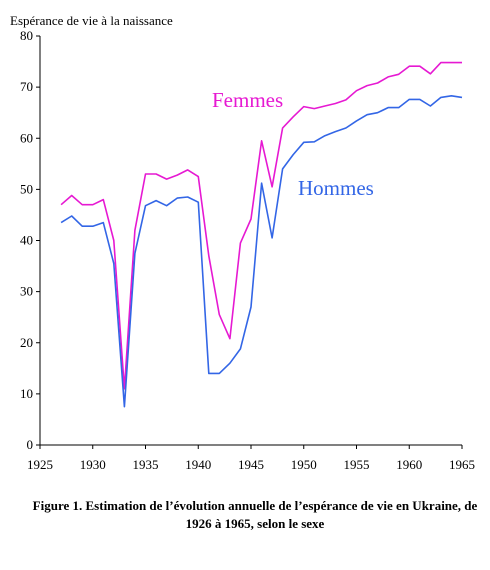 The height and width of the screenshot is (570, 490). Describe the element at coordinates (251, 464) in the screenshot. I see `x-tick-label: 1945` at that location.